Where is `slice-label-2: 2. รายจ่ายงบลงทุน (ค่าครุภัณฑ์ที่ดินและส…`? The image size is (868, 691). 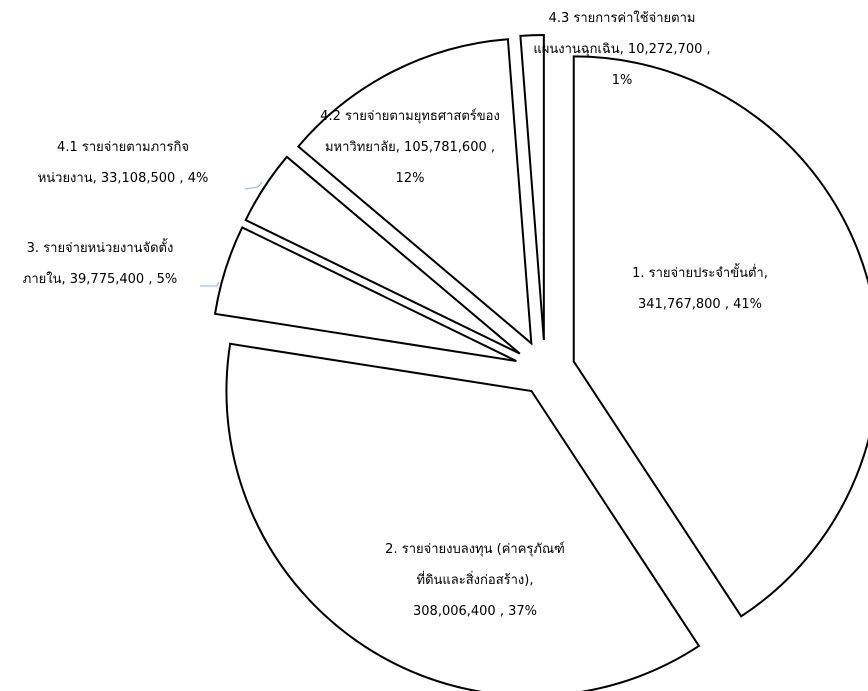 slice-label-2: 2. รายจ่ายงบลงทุน (ค่าครุภัณฑ์ที่ดินและส… is located at coordinates (475, 580).